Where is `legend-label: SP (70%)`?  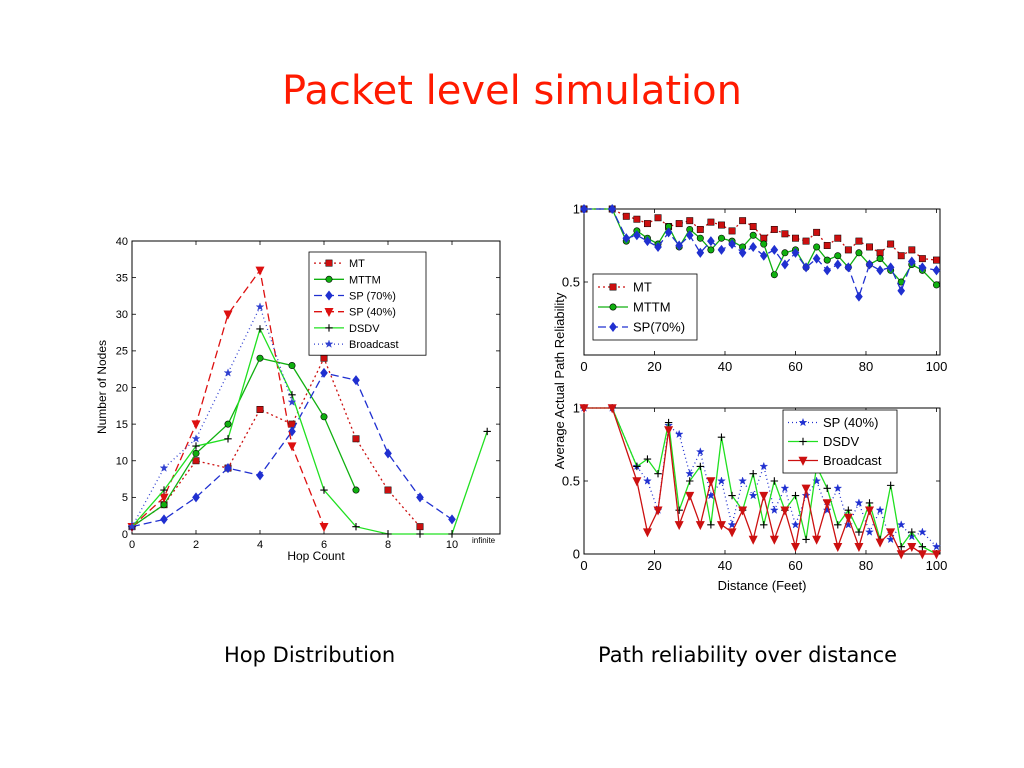 legend-label: SP (70%) is located at coordinates (372, 296).